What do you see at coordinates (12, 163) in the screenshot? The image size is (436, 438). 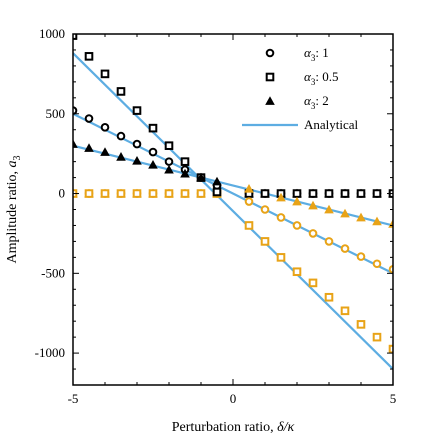 I see `y-axis-label-symbol: a` at bounding box center [12, 163].